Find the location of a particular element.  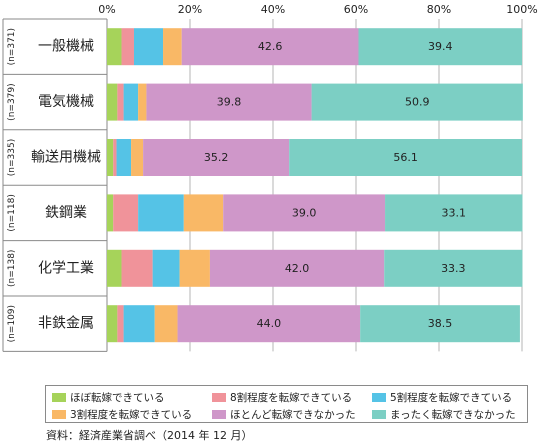

data-label: 44.0 is located at coordinates (269, 323).